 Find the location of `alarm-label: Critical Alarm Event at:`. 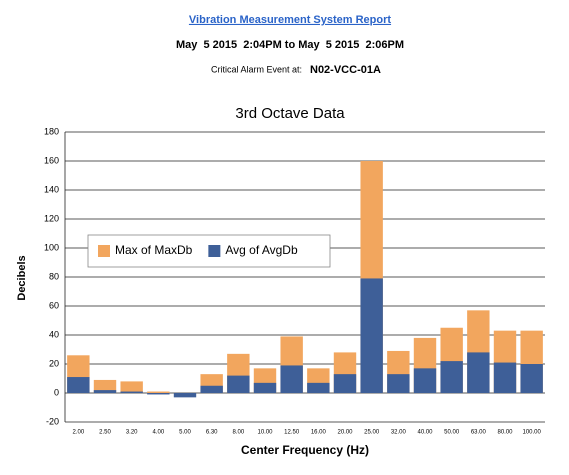

alarm-label: Critical Alarm Event at: is located at coordinates (256, 69).